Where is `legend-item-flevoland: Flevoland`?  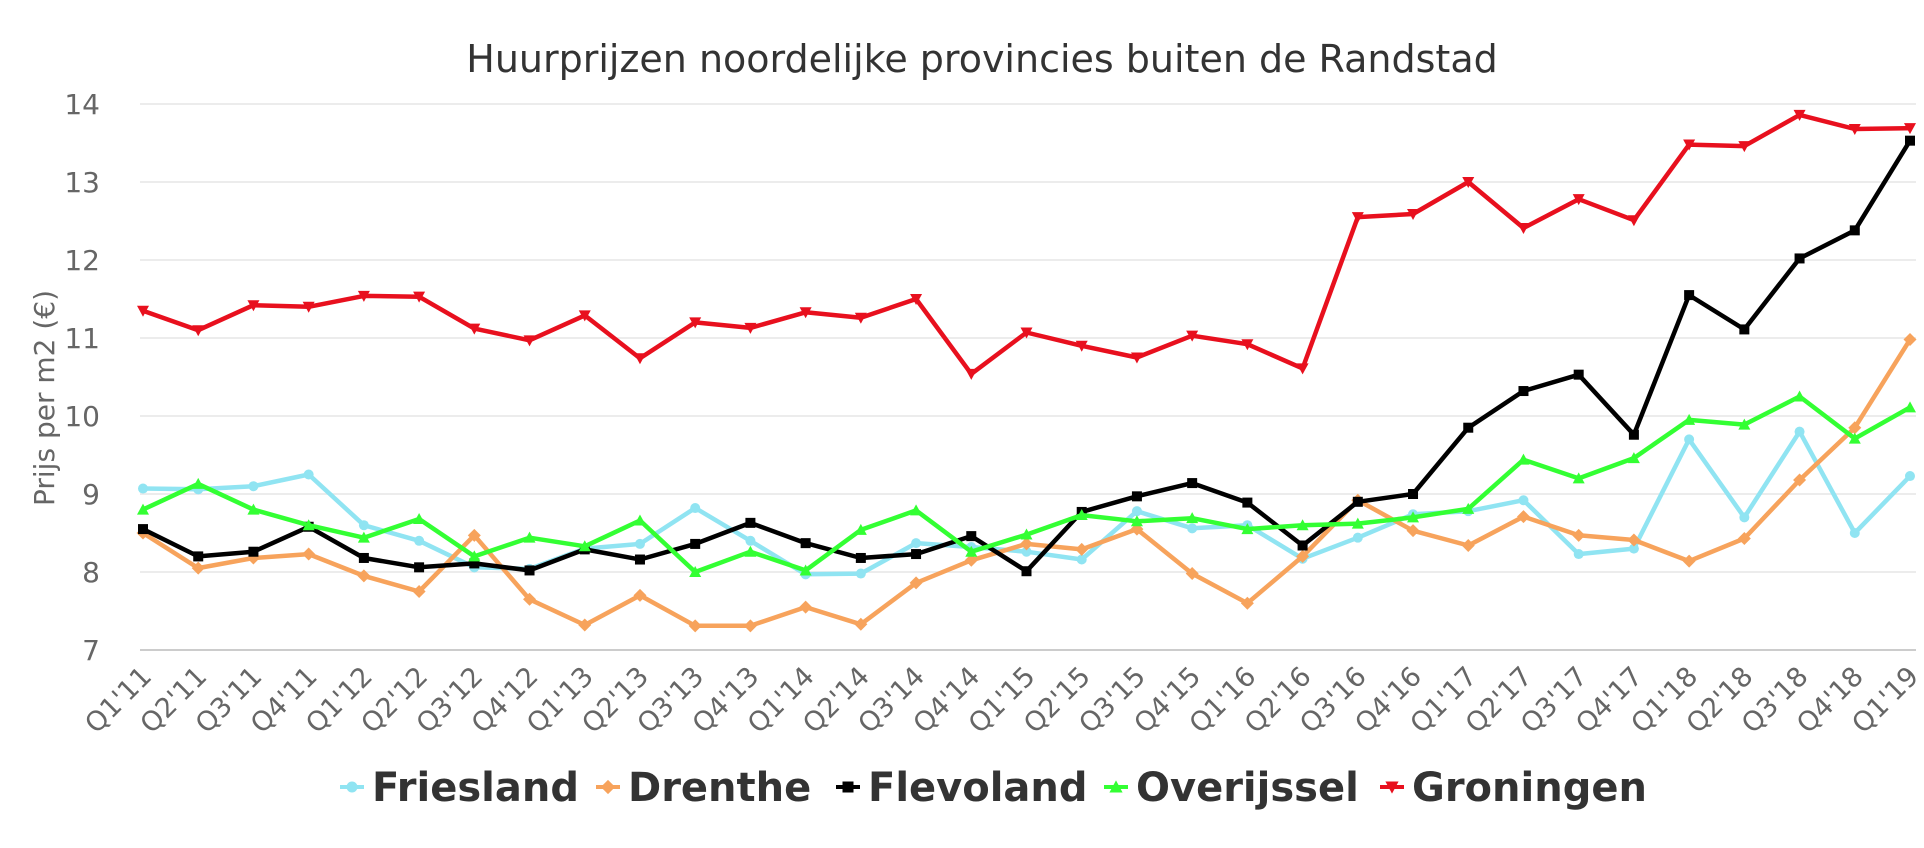
legend-item-flevoland: Flevoland is located at coordinates (962, 788).